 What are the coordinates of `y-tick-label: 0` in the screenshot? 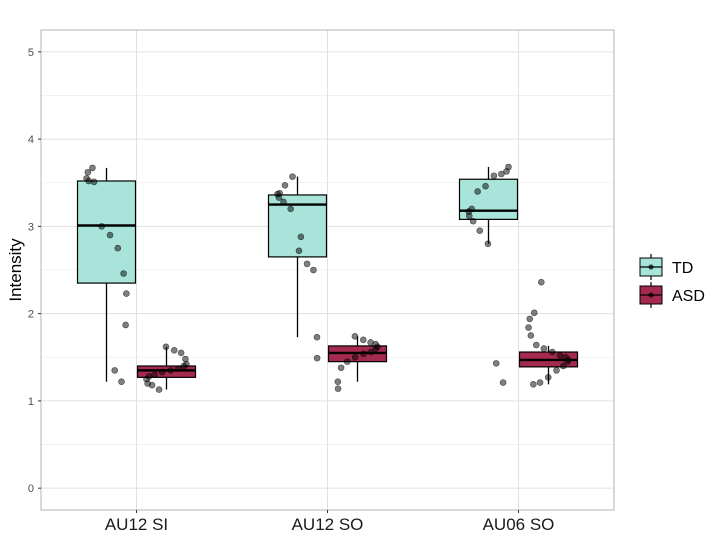 It's located at (31, 489).